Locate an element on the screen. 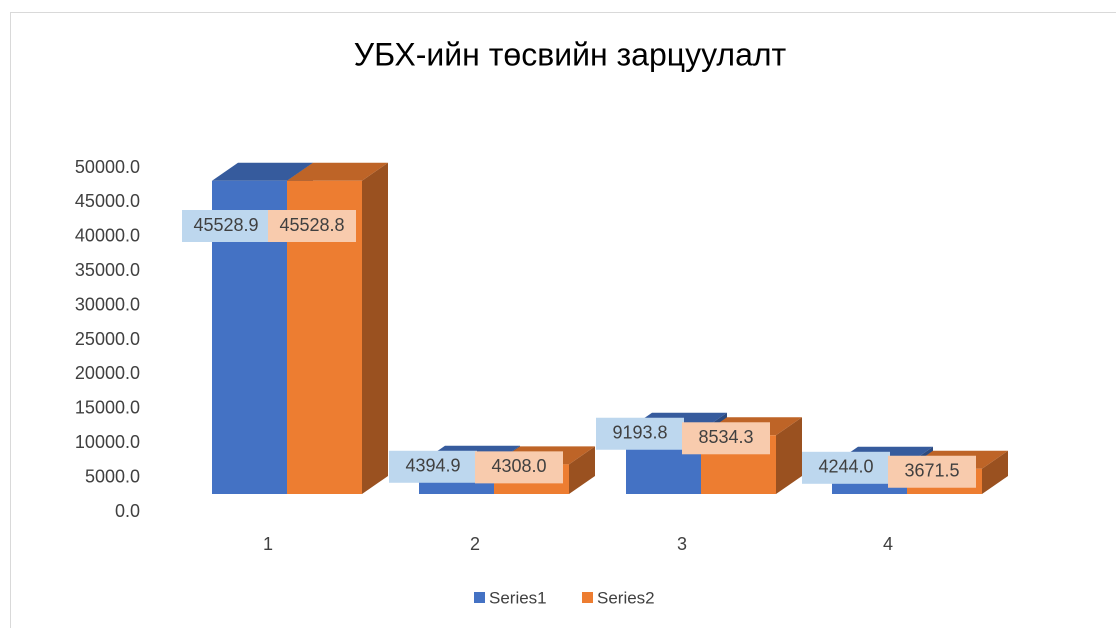 The height and width of the screenshot is (628, 1116). y-tick-label: 20000.0 is located at coordinates (107, 373).